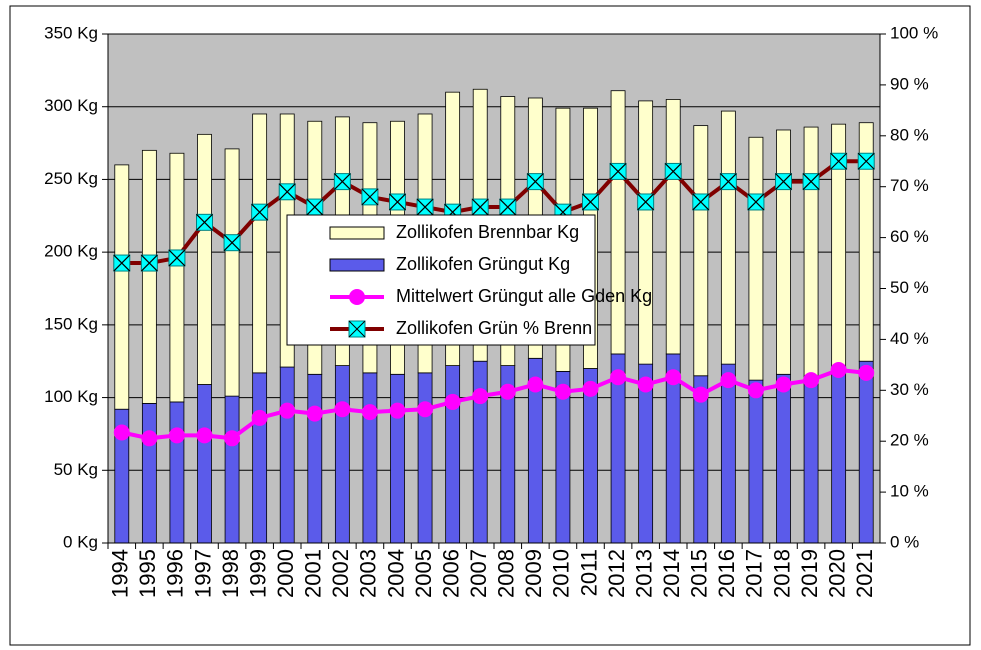  Describe the element at coordinates (909, 338) in the screenshot. I see `y2-tick-label: 40 %` at that location.